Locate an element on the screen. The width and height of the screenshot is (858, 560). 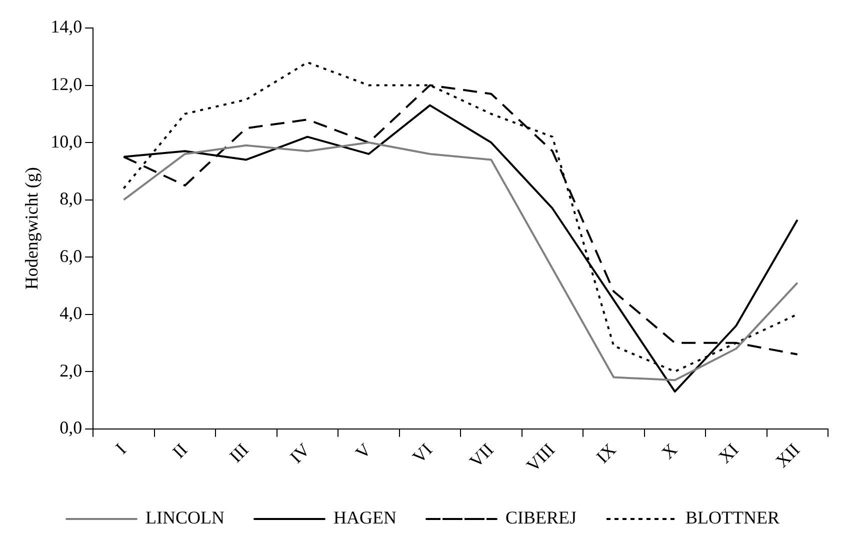
legend-label: BLOTTNER is located at coordinates (733, 518).